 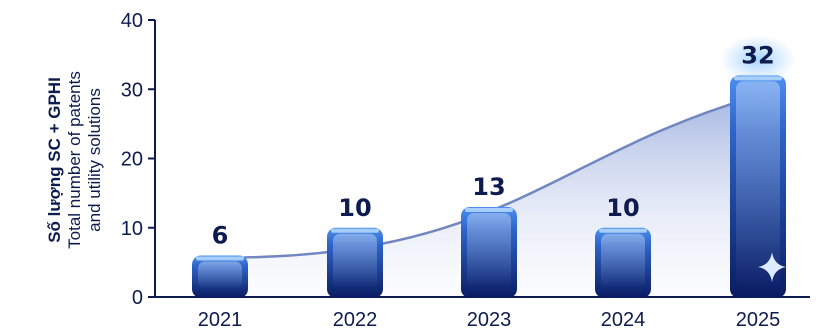 I want to click on x-tick-label: 2024, so click(x=623, y=320).